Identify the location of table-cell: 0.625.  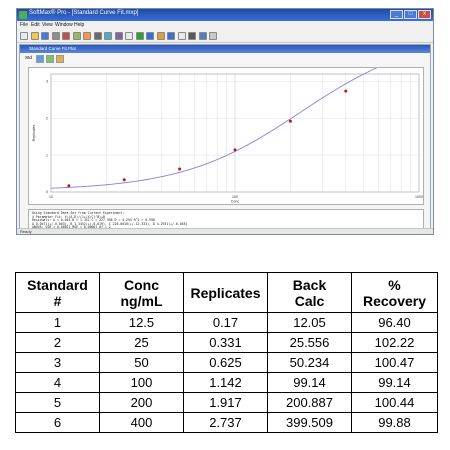
(225, 362).